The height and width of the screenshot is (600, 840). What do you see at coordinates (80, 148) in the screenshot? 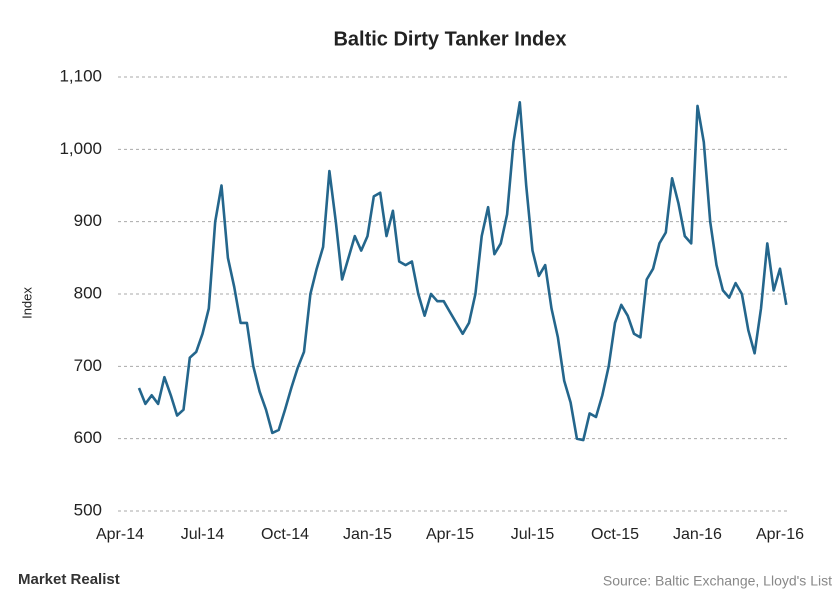
I see `y-tick-label: 1,000` at bounding box center [80, 148].